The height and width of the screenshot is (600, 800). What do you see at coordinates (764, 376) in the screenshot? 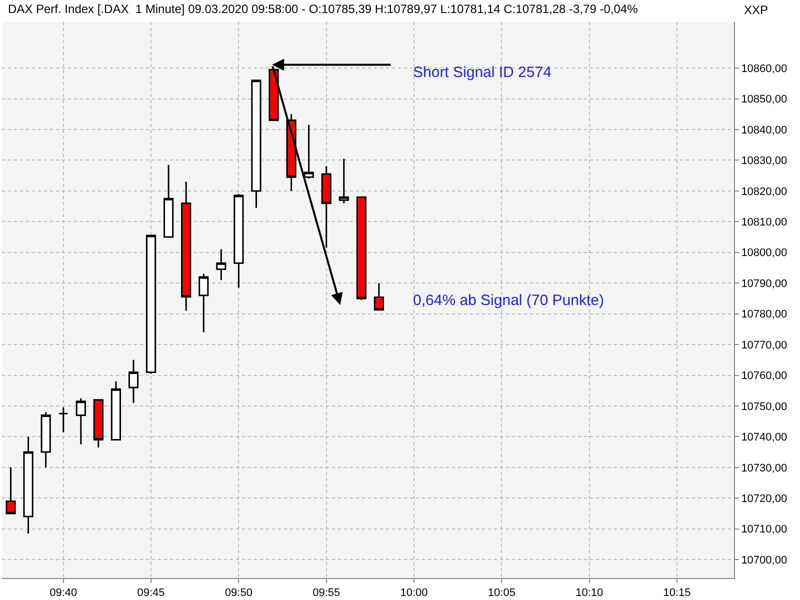
I see `y-tick-label: 10760,00` at bounding box center [764, 376].